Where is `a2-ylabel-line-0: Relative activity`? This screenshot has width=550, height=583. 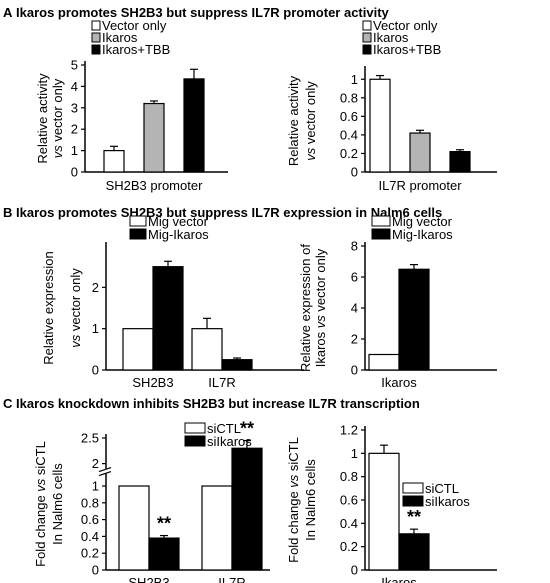
a2-ylabel-line-0: Relative activity is located at coordinates (293, 120).